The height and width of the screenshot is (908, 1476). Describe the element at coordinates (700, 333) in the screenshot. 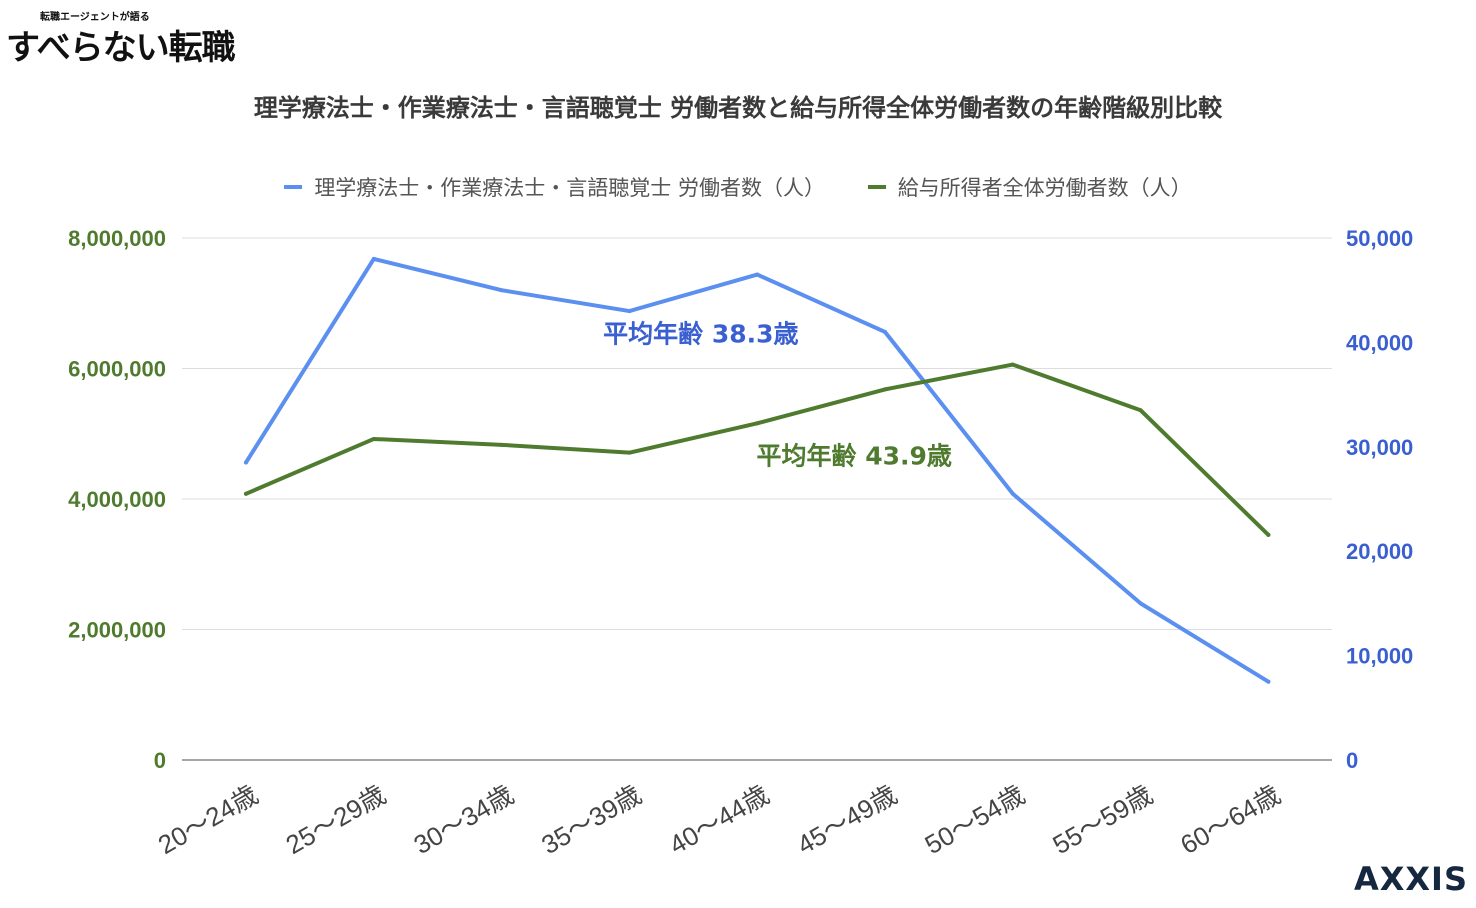

I see `annotation-avg-age-pt: 平均年齢 38.3歳` at that location.